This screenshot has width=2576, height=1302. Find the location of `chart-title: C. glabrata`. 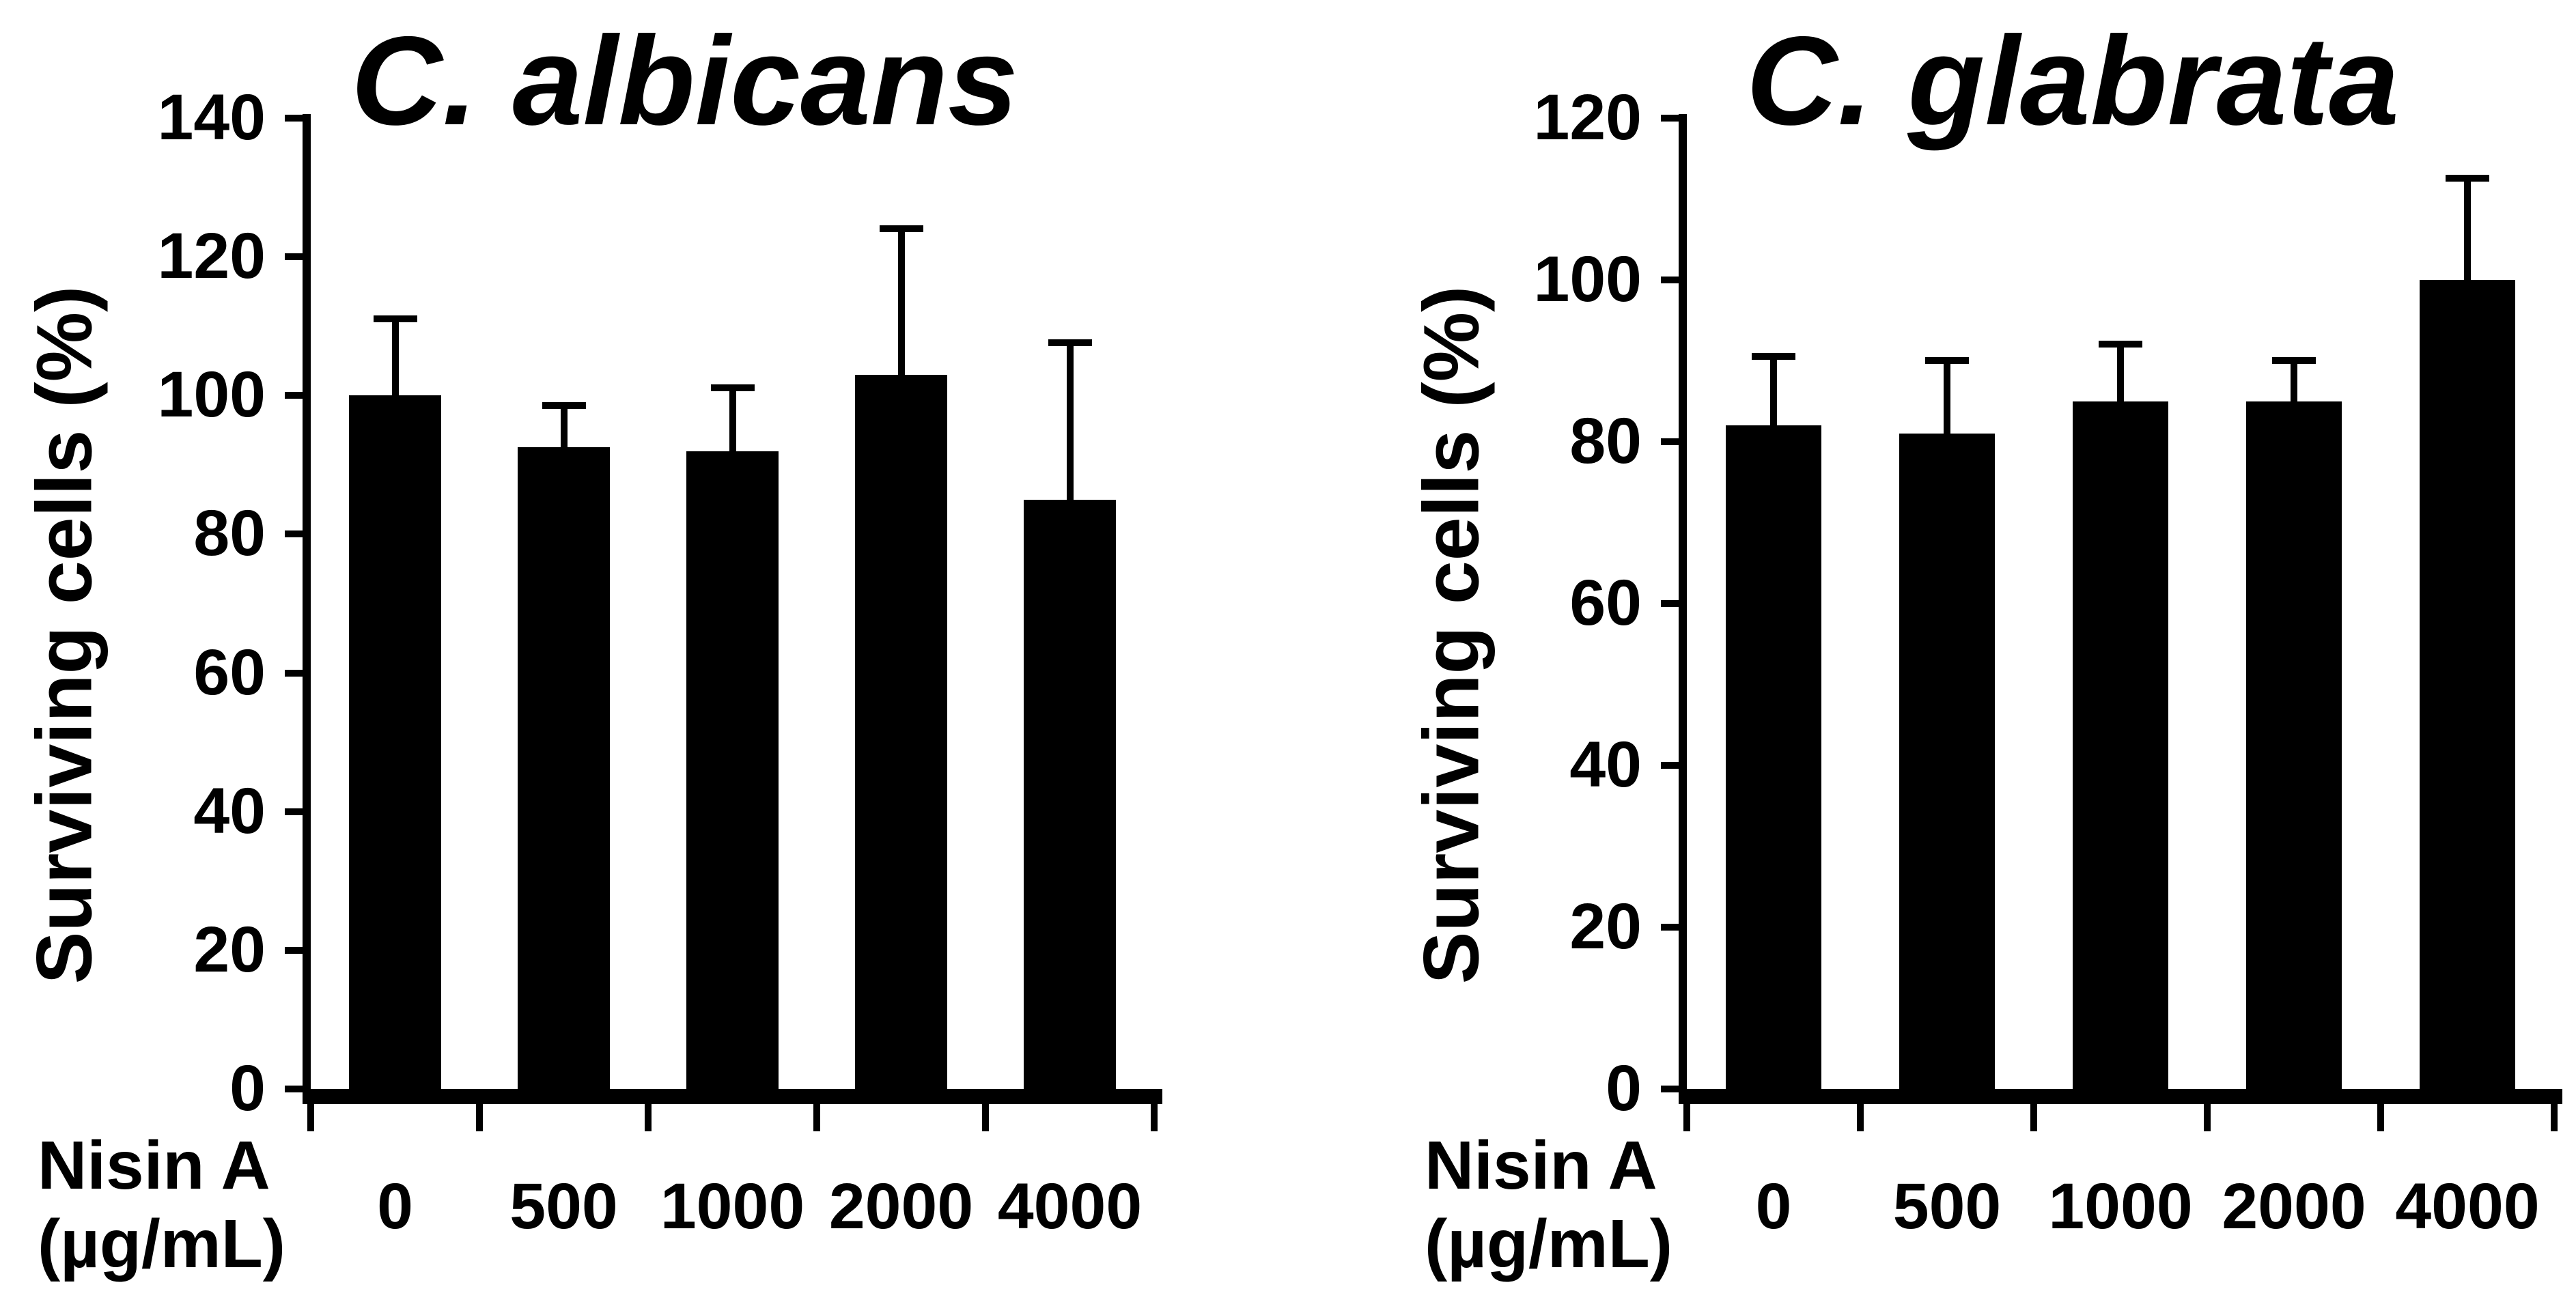

chart-title: C. glabrata is located at coordinates (2073, 81).